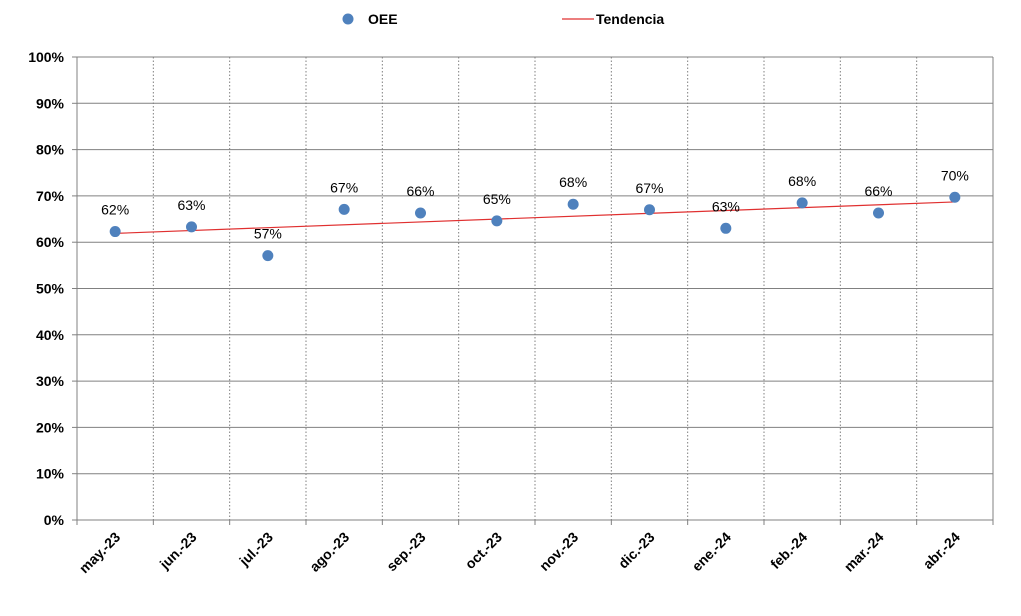  Describe the element at coordinates (483, 550) in the screenshot. I see `x-tick-label: oct.-23` at that location.